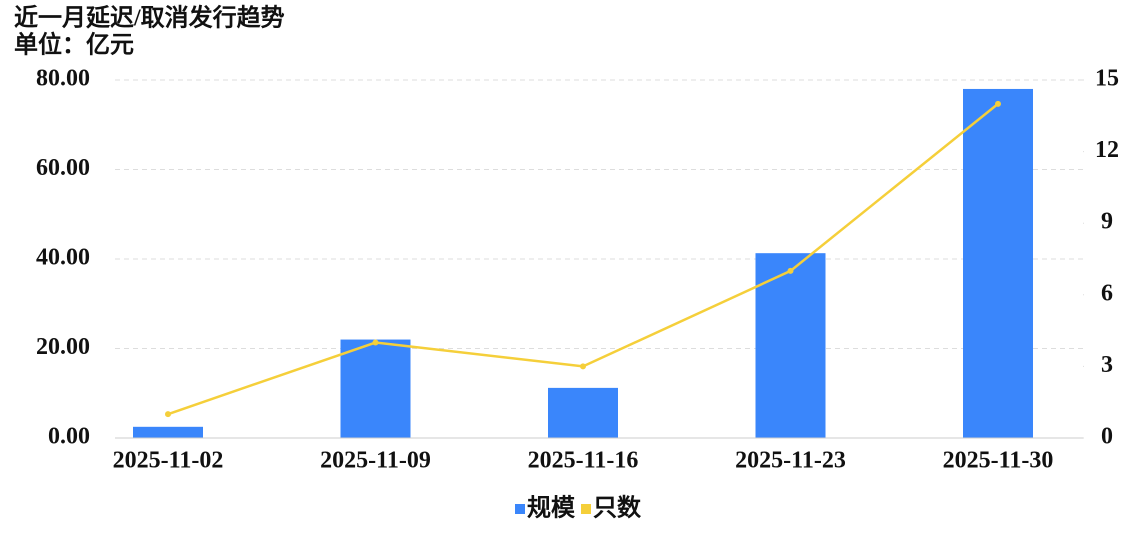  What do you see at coordinates (375, 461) in the screenshot?
I see `x-tick-label: 2025-11-09` at bounding box center [375, 461].